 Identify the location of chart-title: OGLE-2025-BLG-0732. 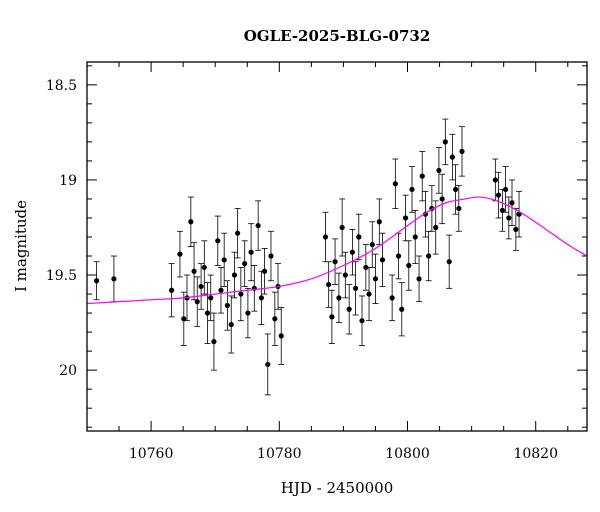
(337, 36).